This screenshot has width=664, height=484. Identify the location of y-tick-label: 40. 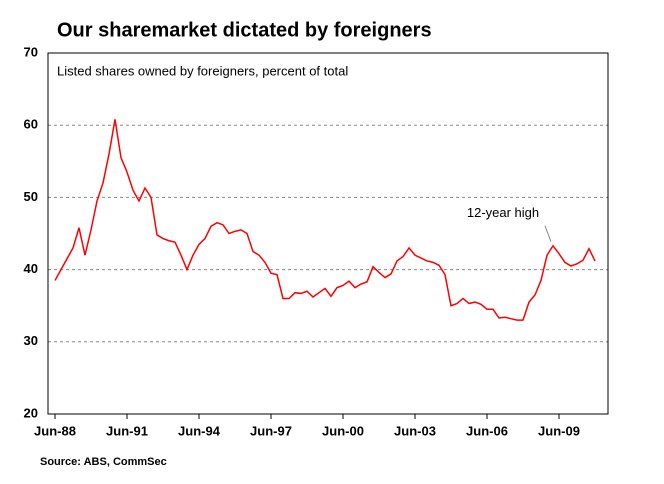
(31, 268).